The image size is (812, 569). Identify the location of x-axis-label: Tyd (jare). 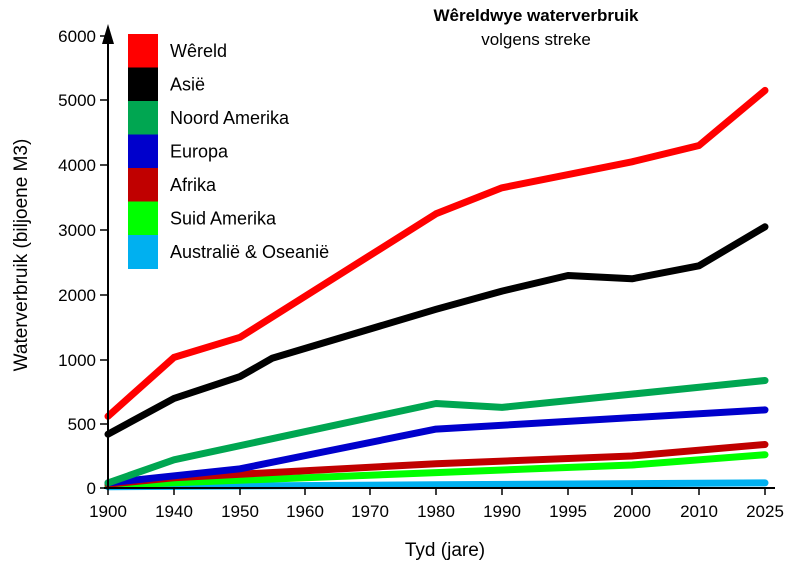
(445, 550).